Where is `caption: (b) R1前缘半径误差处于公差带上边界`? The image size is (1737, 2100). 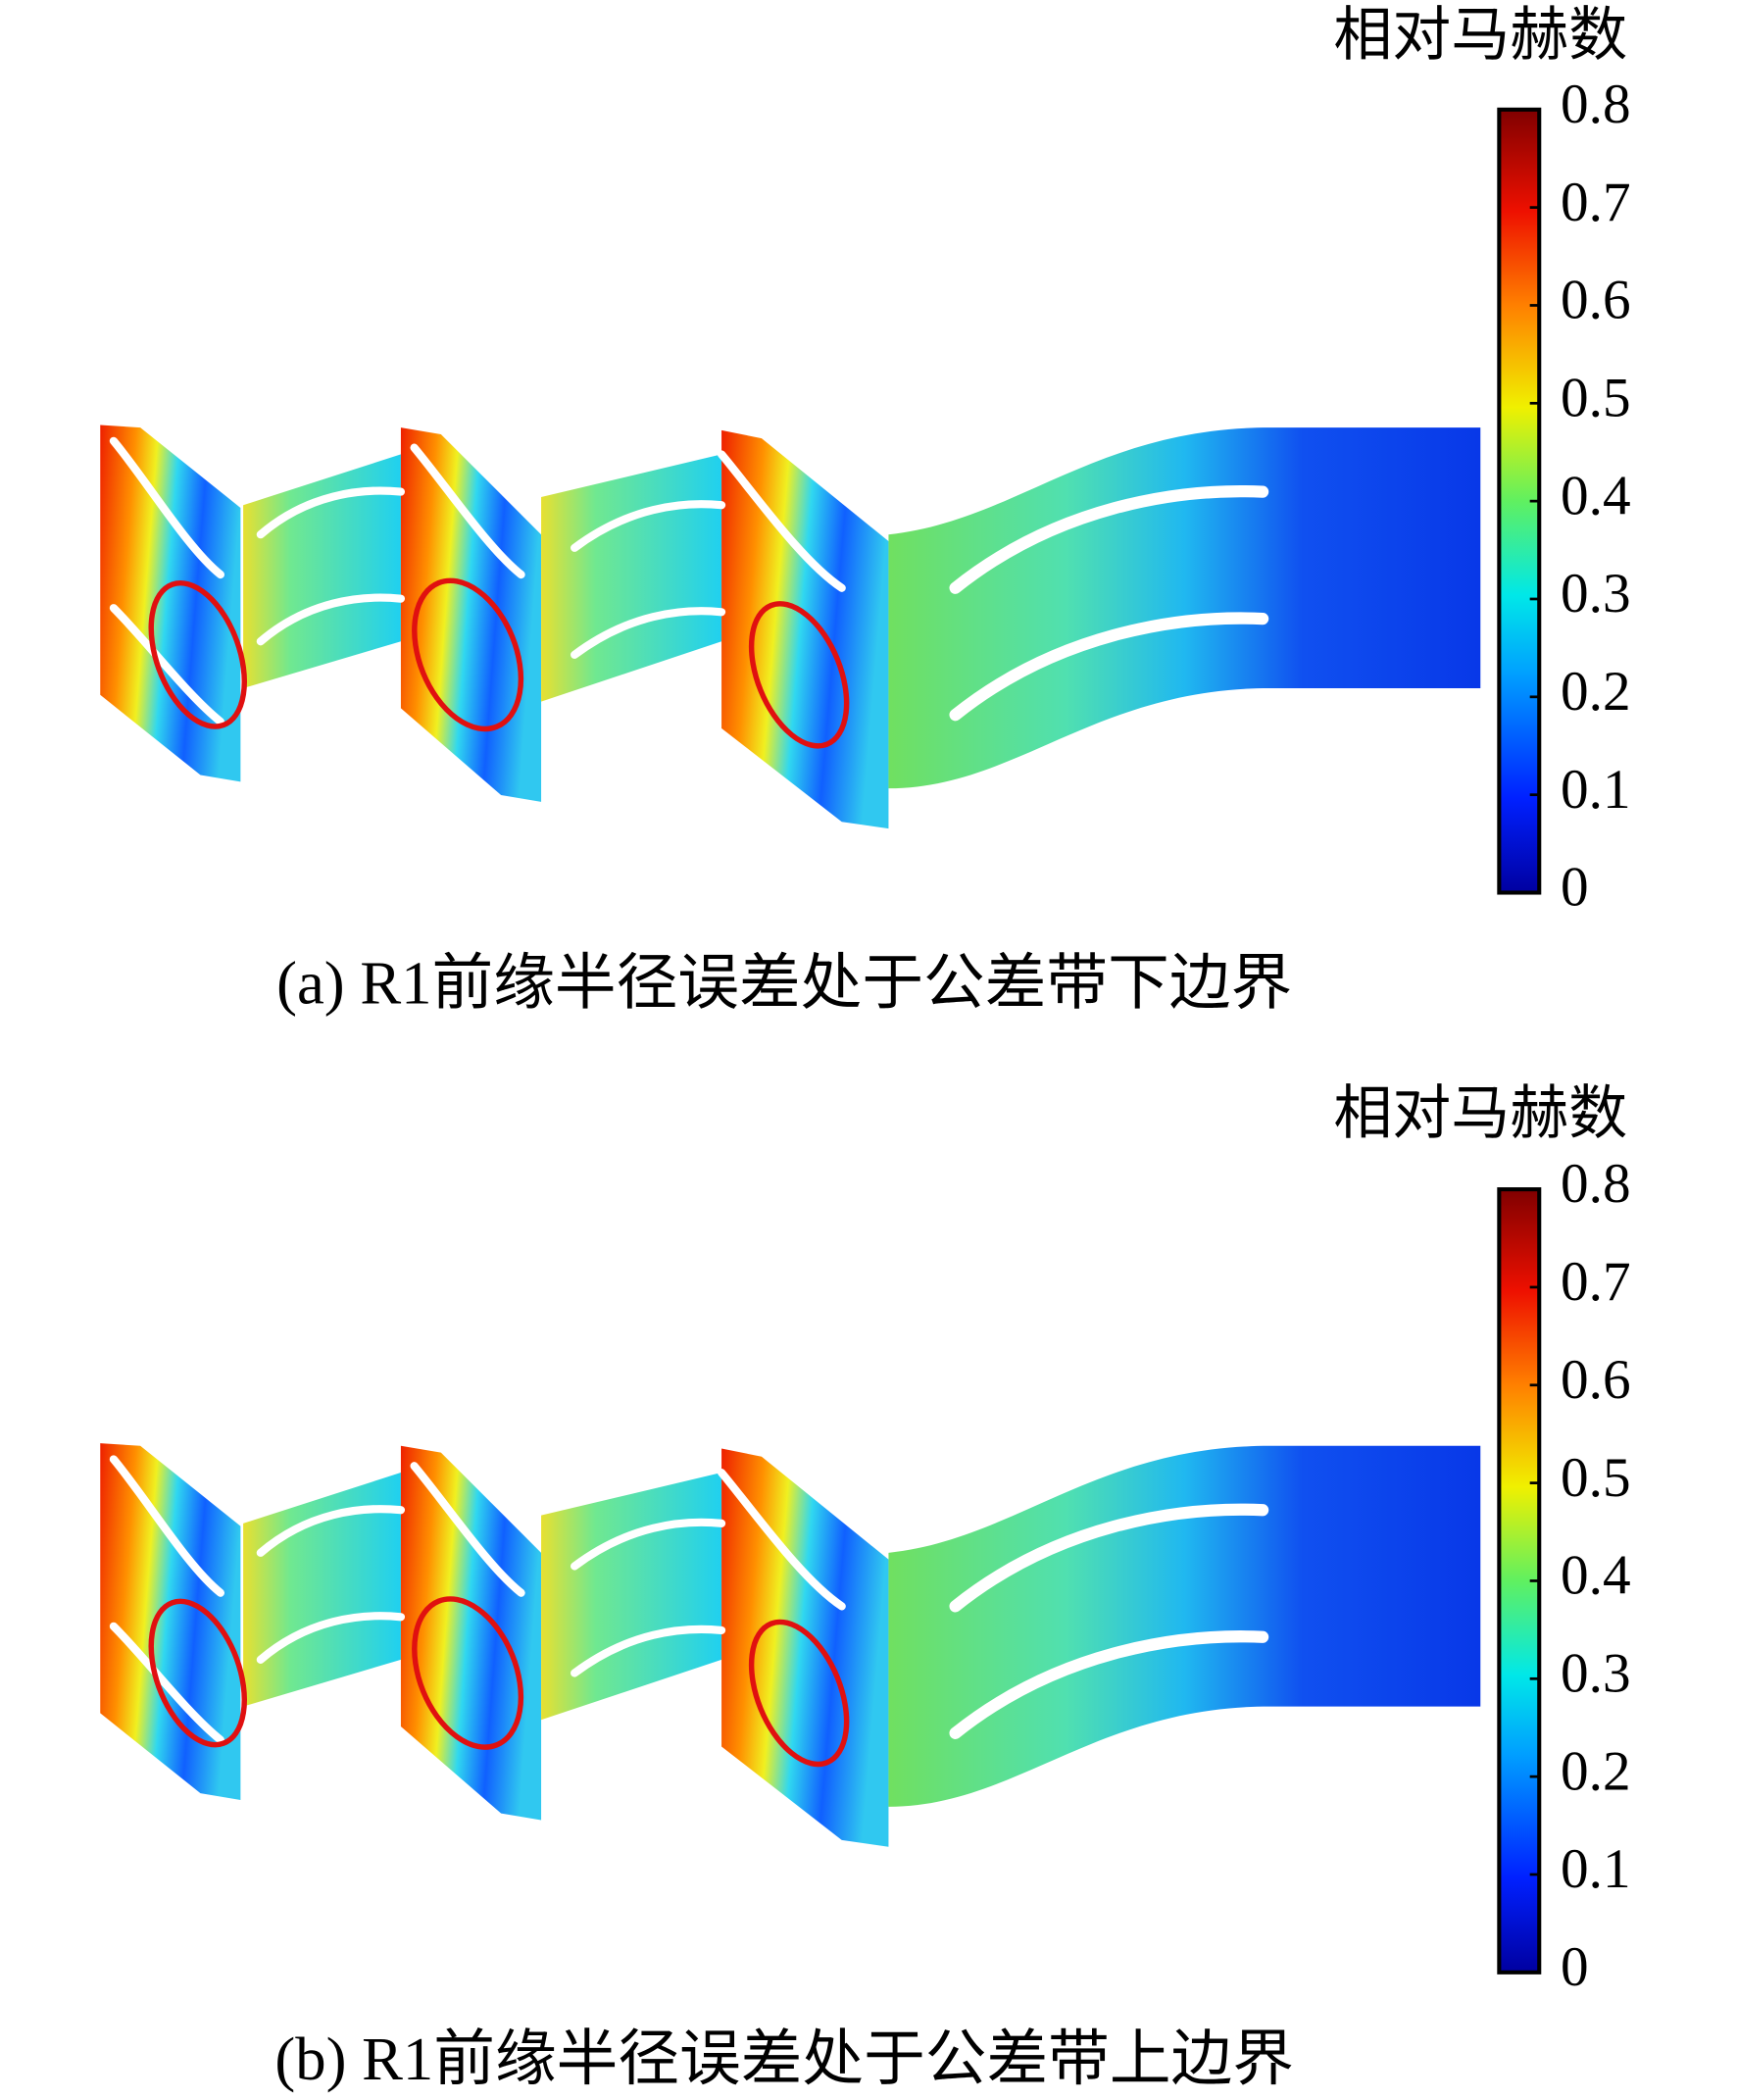 caption: (b) R1前缘半径误差处于公差带上边界 is located at coordinates (784, 2059).